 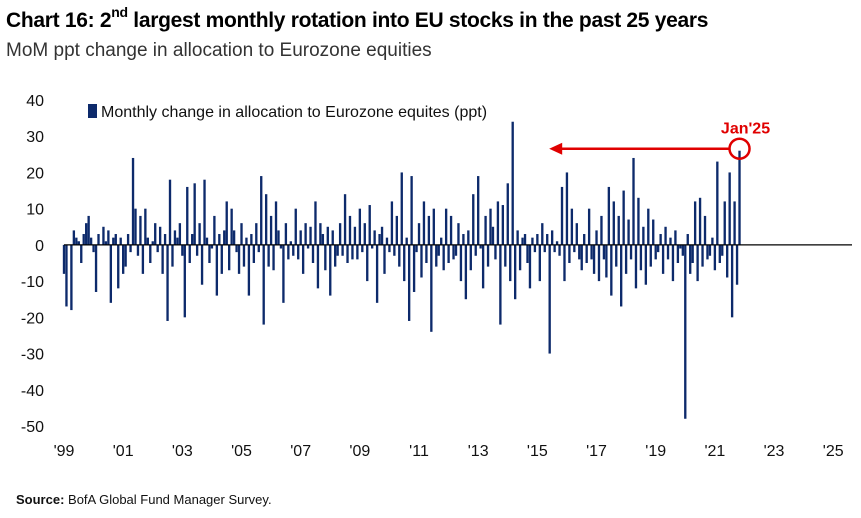 What do you see at coordinates (182, 451) in the screenshot?
I see `x-tick-label: '03` at bounding box center [182, 451].